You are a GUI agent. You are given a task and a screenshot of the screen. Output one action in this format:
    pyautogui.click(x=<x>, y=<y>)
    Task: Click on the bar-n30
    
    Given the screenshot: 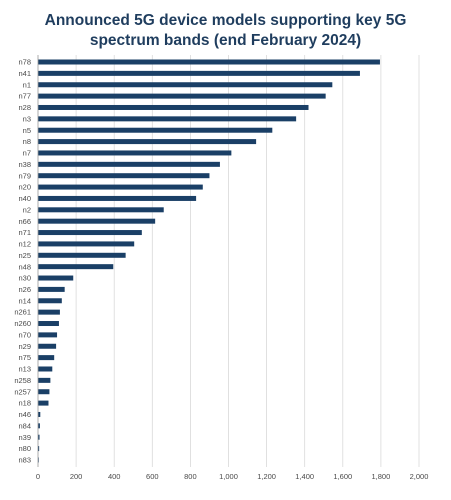 What is the action you would take?
    pyautogui.click(x=56, y=278)
    